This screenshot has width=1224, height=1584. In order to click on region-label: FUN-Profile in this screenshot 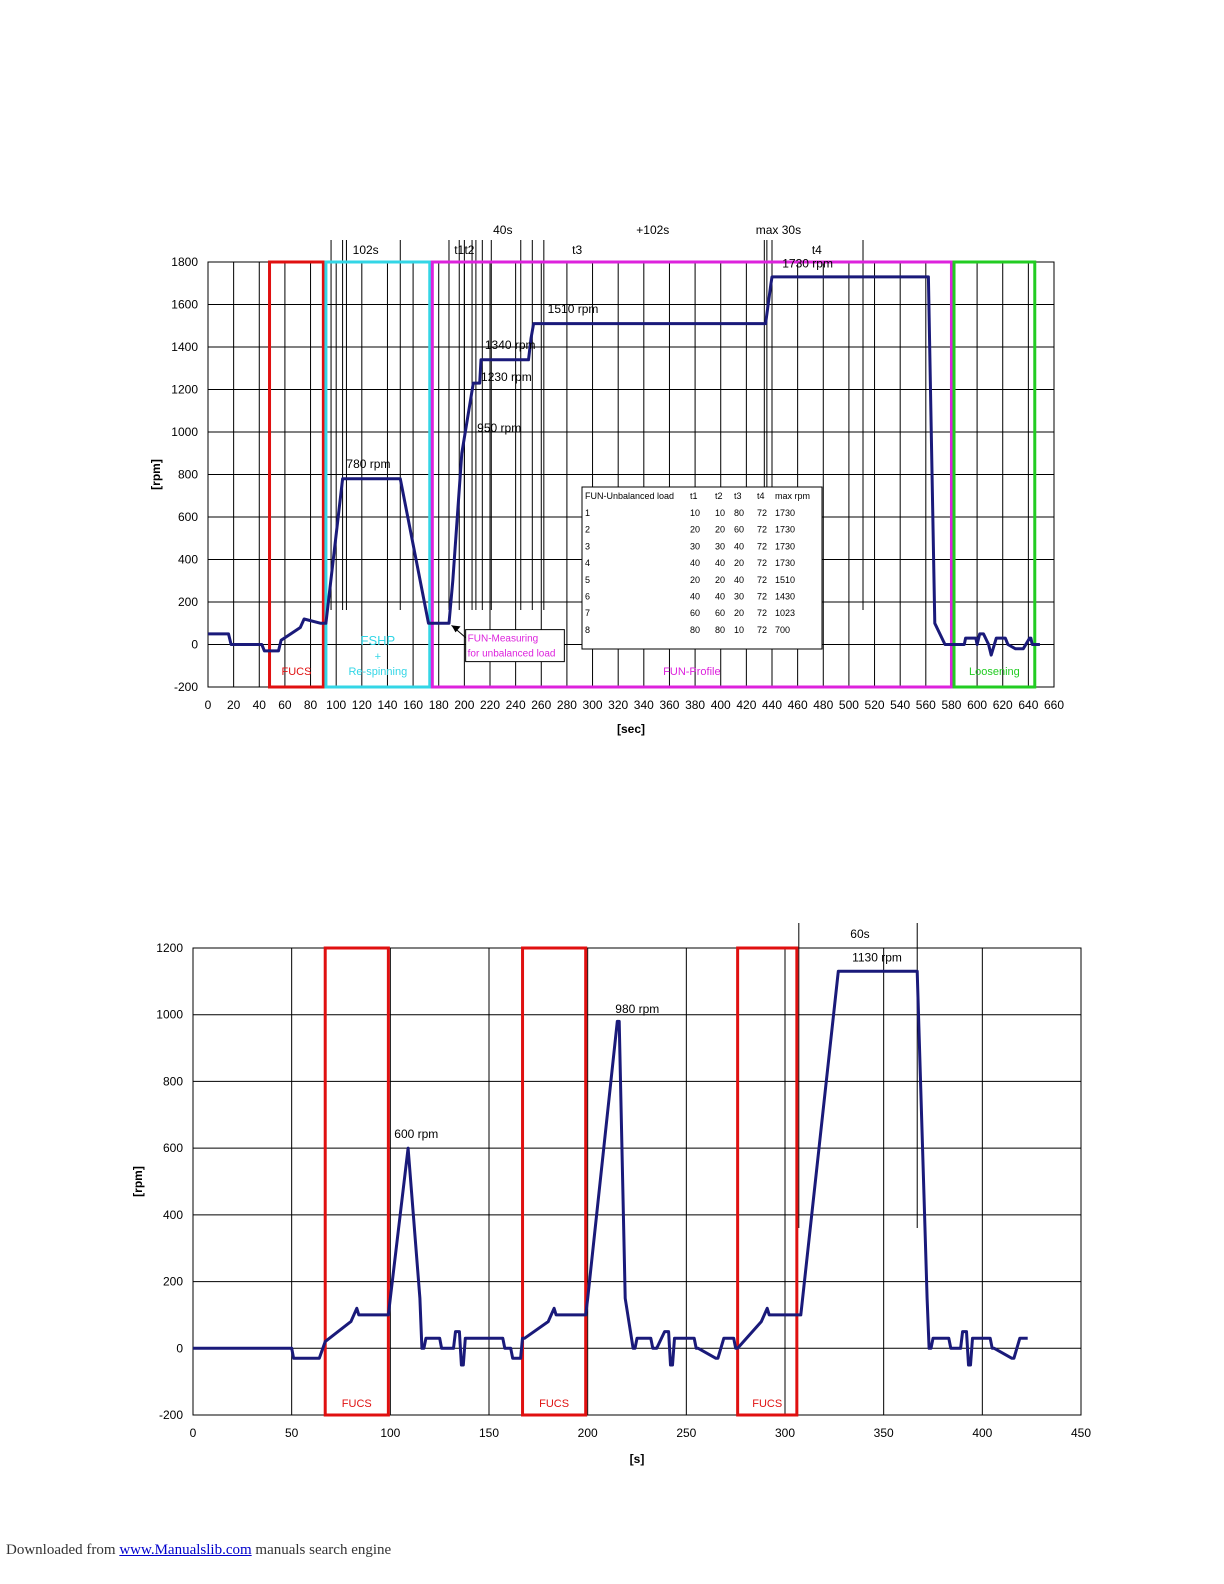, I will do `click(691, 672)`.